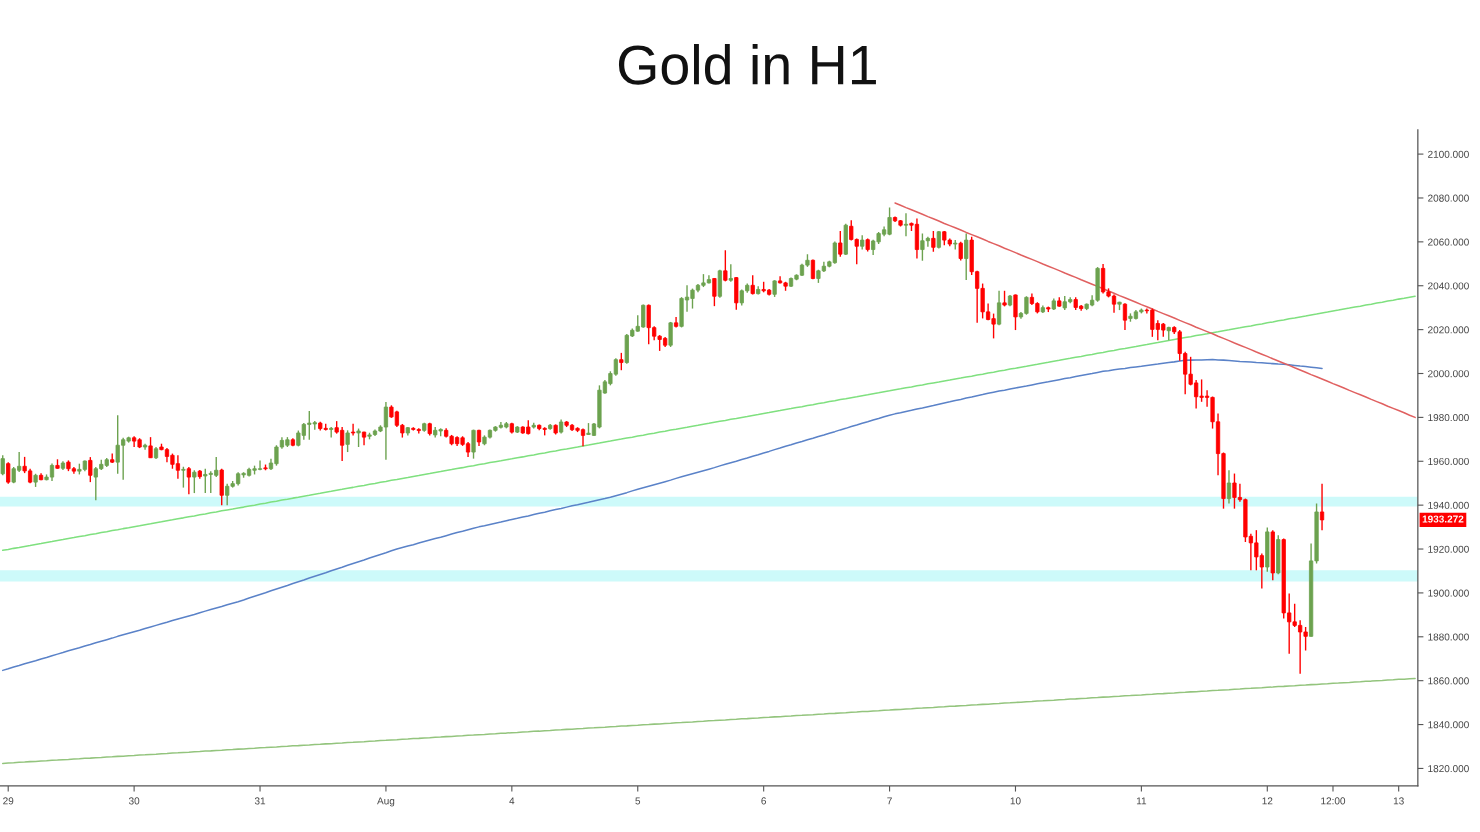 Image resolution: width=1480 pixels, height=832 pixels. I want to click on x-tick-label: 4, so click(512, 801).